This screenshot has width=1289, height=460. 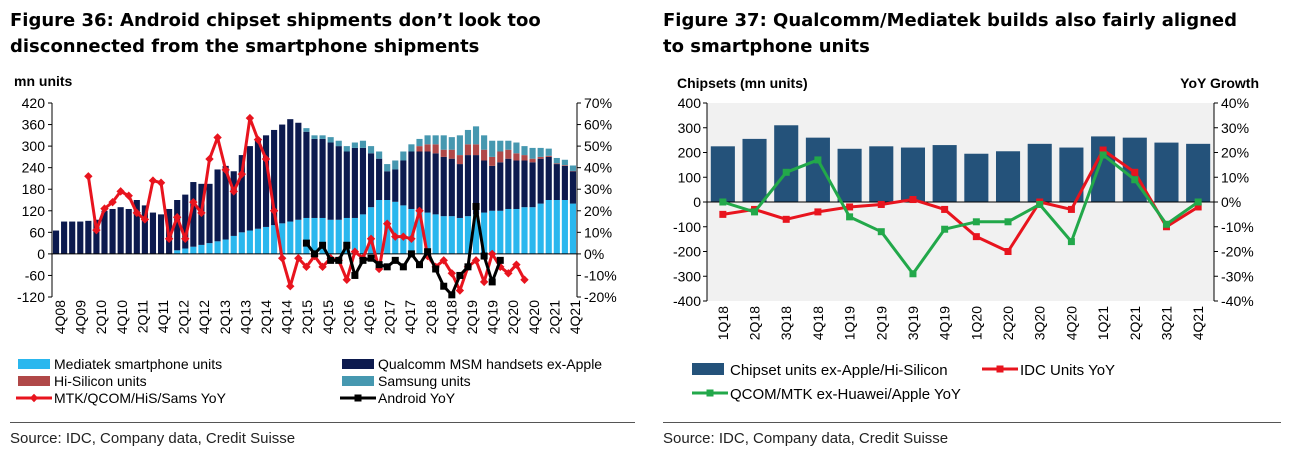 What do you see at coordinates (755, 323) in the screenshot?
I see `x-tick-label-1: 2Q18` at bounding box center [755, 323].